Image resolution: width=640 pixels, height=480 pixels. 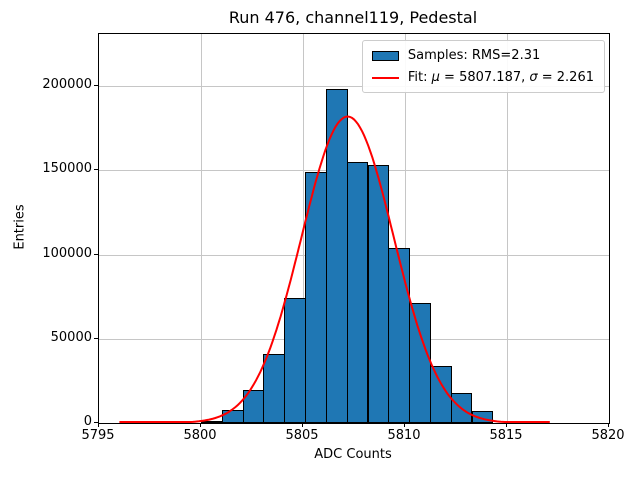 What do you see at coordinates (533, 77) in the screenshot?
I see `legend-sigma-symbol: σ` at bounding box center [533, 77].